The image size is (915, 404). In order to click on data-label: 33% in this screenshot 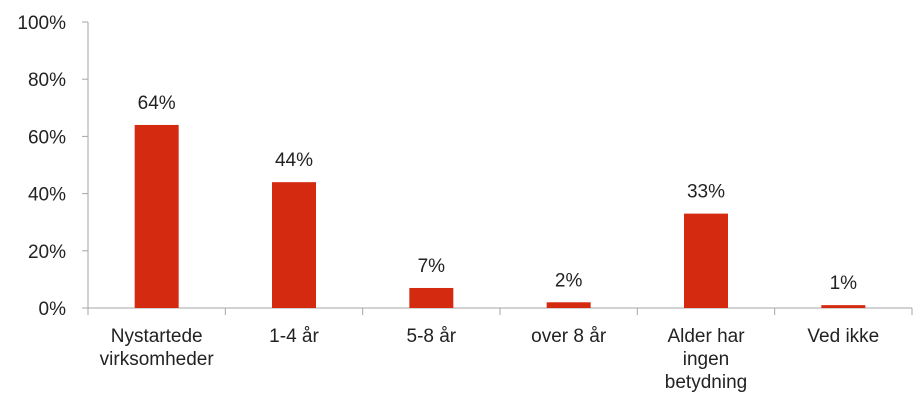, I will do `click(706, 192)`.